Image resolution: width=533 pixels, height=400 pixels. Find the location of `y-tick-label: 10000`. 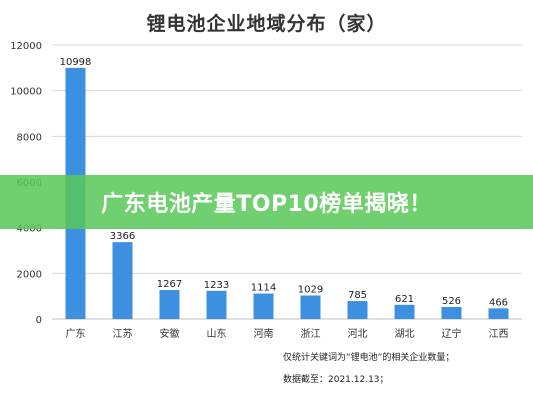

y-tick-label: 10000 is located at coordinates (26, 92).